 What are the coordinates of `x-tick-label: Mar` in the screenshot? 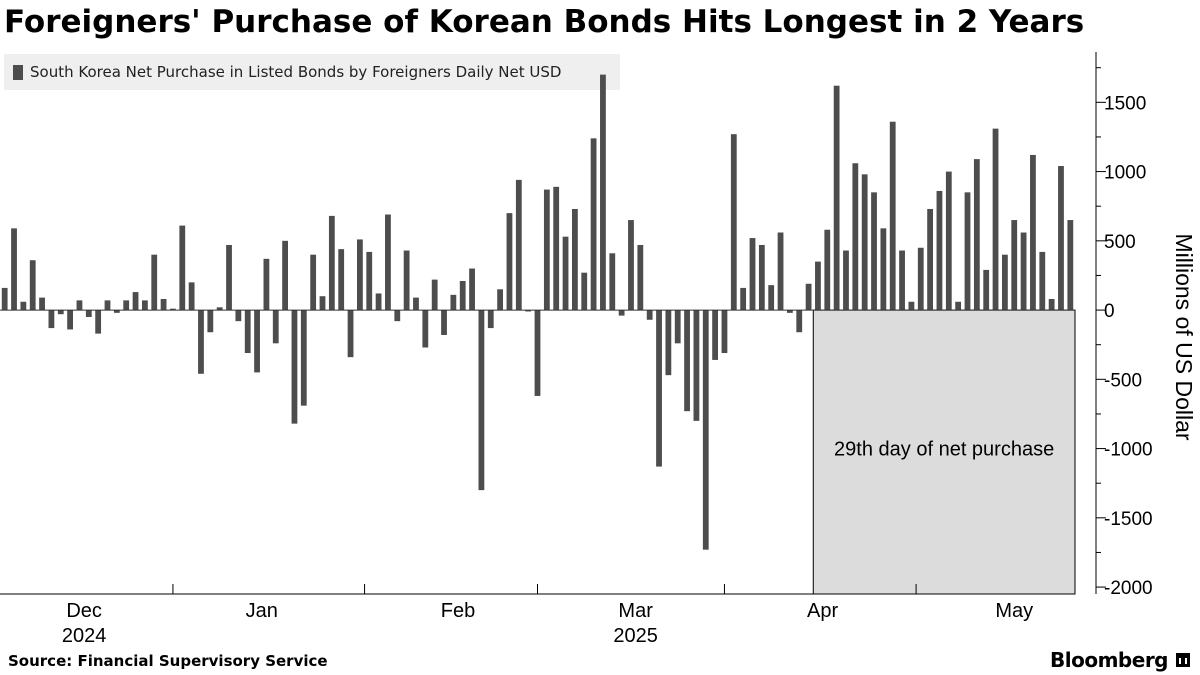 It's located at (635, 611).